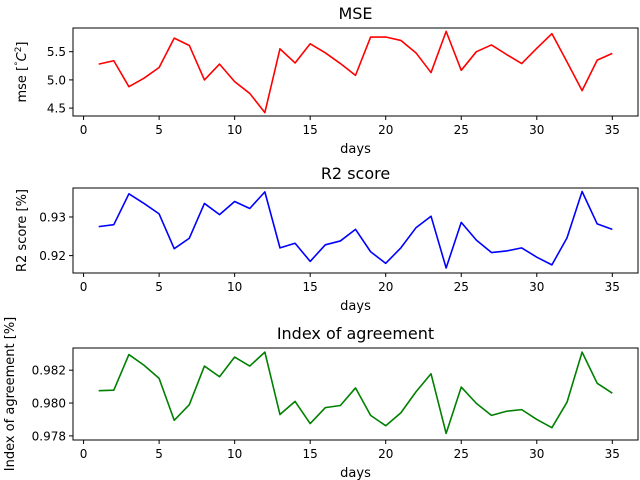 This screenshot has width=640, height=480. What do you see at coordinates (49, 404) in the screenshot?
I see `y-tick-label: 0.980` at bounding box center [49, 404].